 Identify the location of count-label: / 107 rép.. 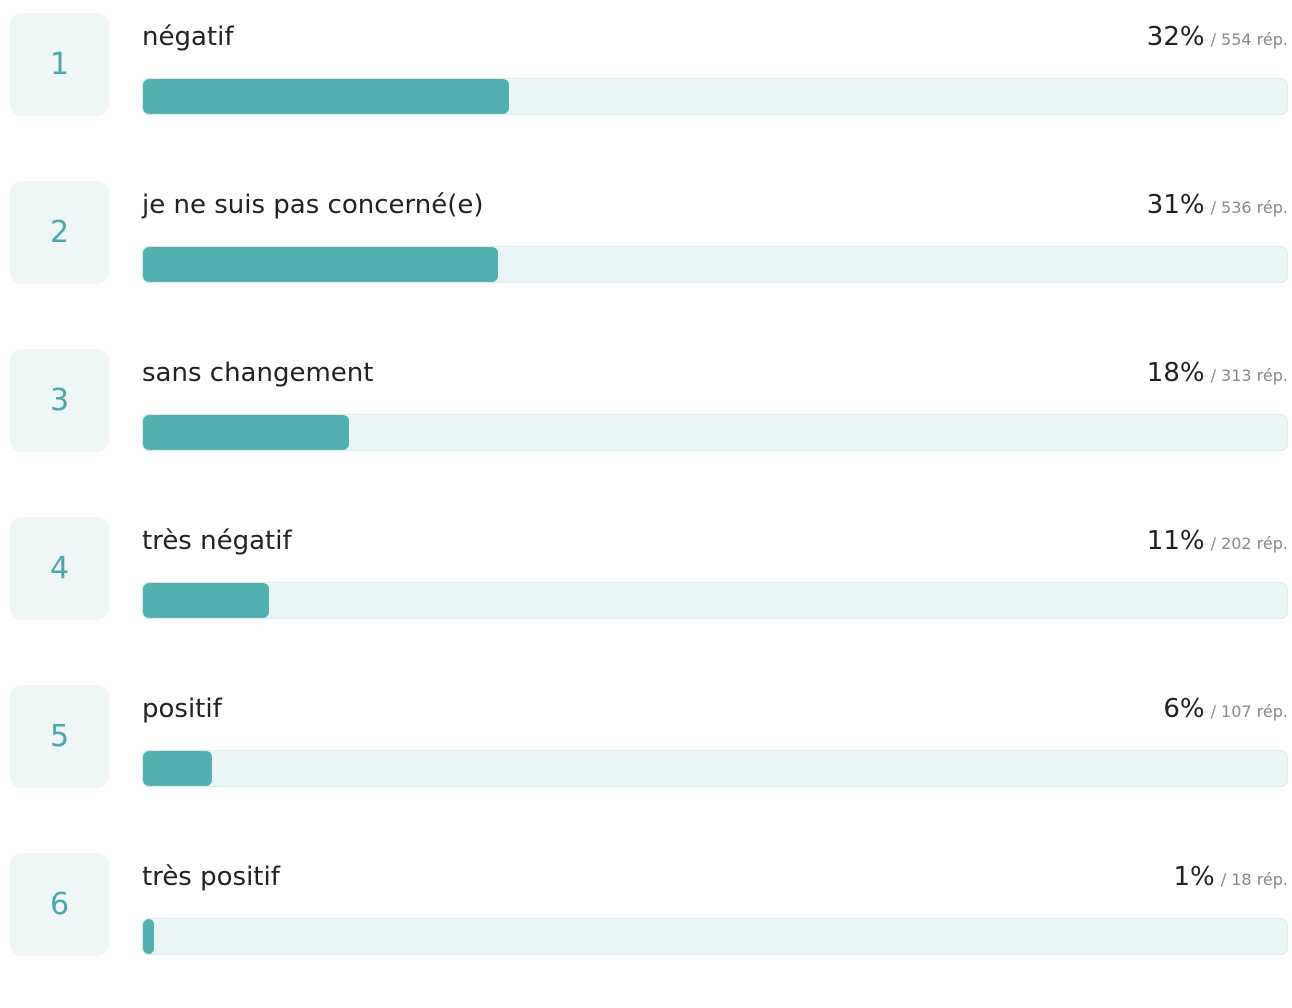
(1249, 711).